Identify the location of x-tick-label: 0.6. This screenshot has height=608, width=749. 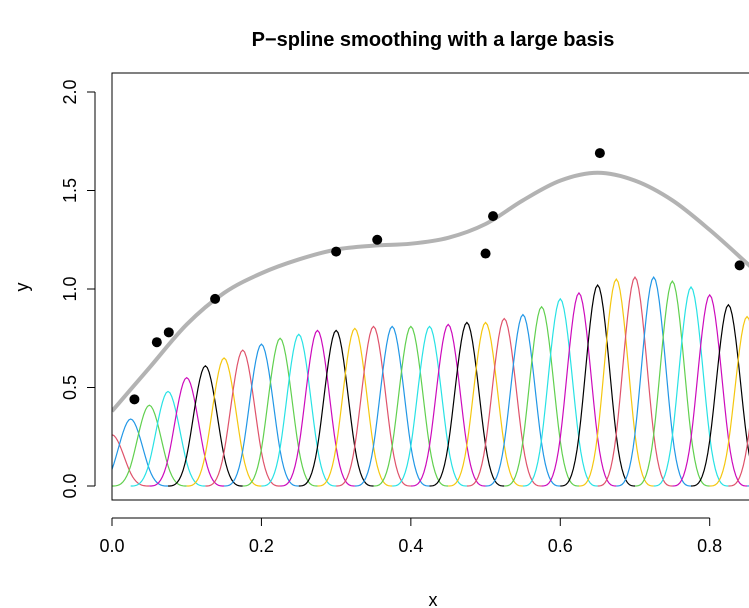
(560, 546).